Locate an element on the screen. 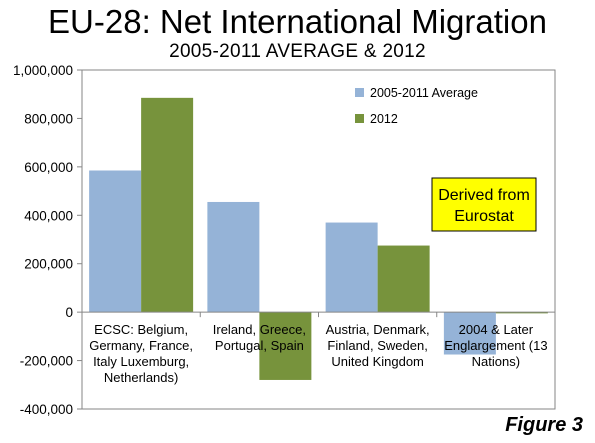 This screenshot has height=443, width=595. y-tick-label: 0 is located at coordinates (69, 312).